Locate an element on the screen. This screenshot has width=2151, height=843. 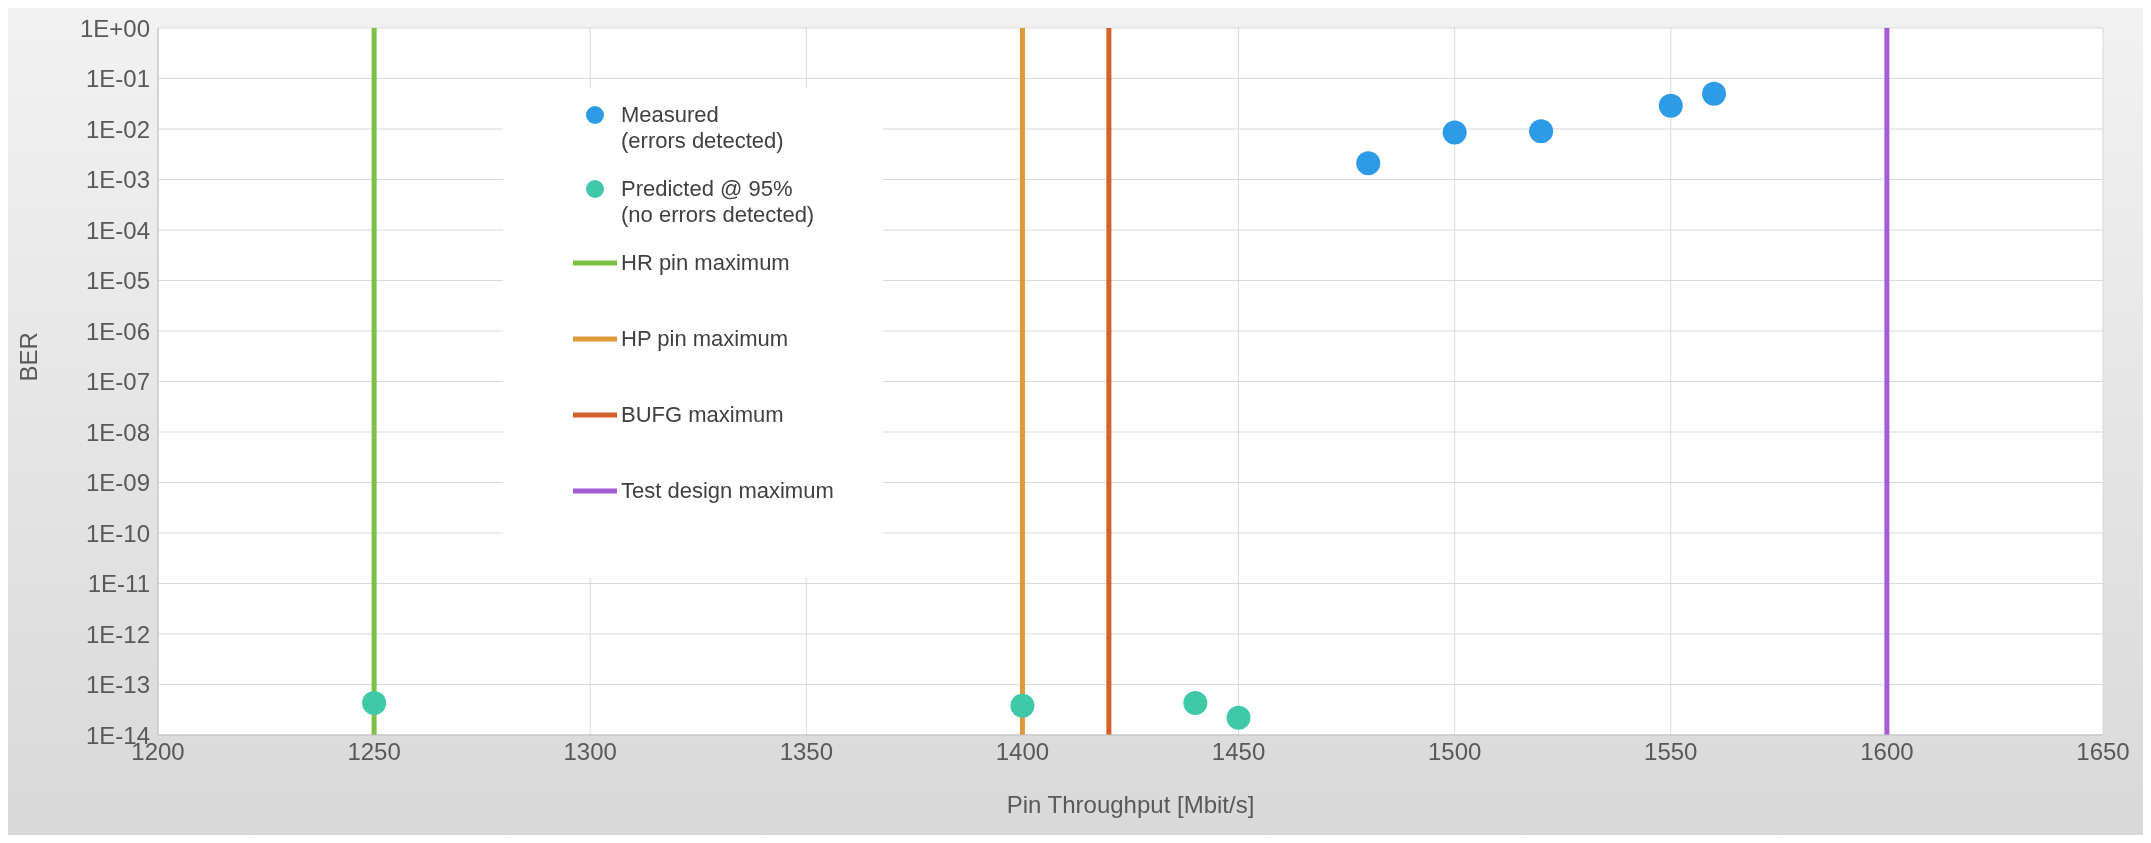
x-tick-label: 1550 is located at coordinates (1671, 752).